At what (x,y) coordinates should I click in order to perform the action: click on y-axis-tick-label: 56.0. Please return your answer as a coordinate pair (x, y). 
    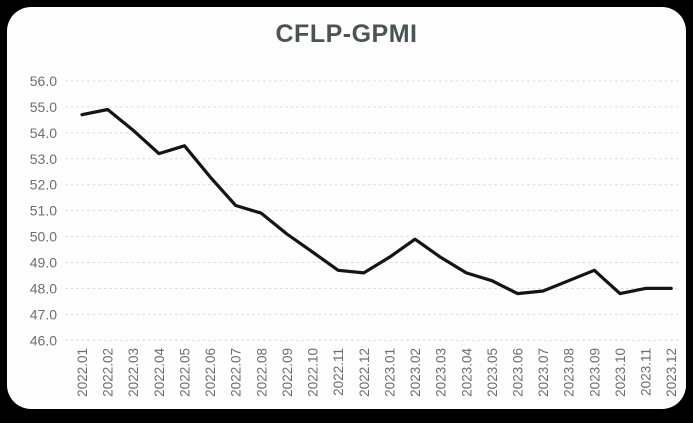
    Looking at the image, I should click on (43, 81).